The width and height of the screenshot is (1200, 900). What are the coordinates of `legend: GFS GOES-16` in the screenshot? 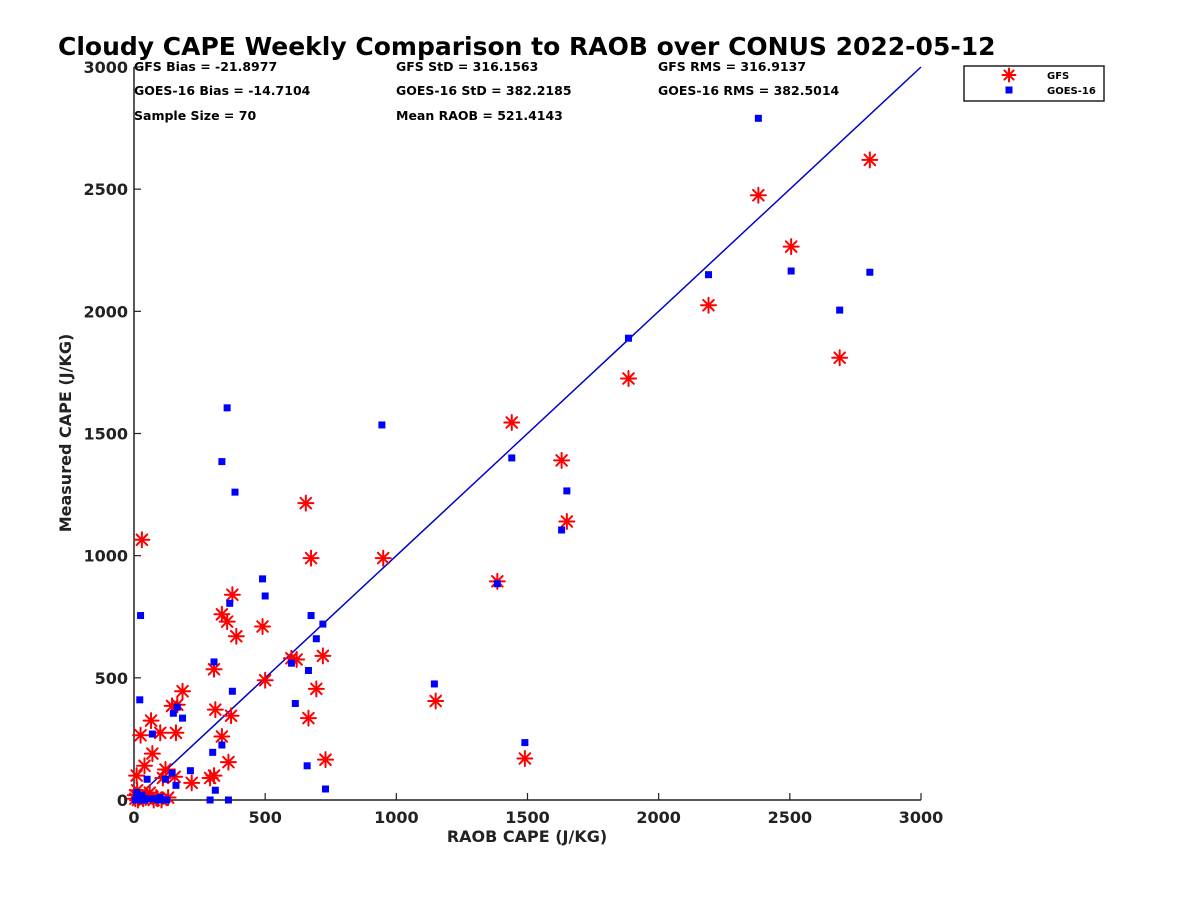 It's located at (1034, 83).